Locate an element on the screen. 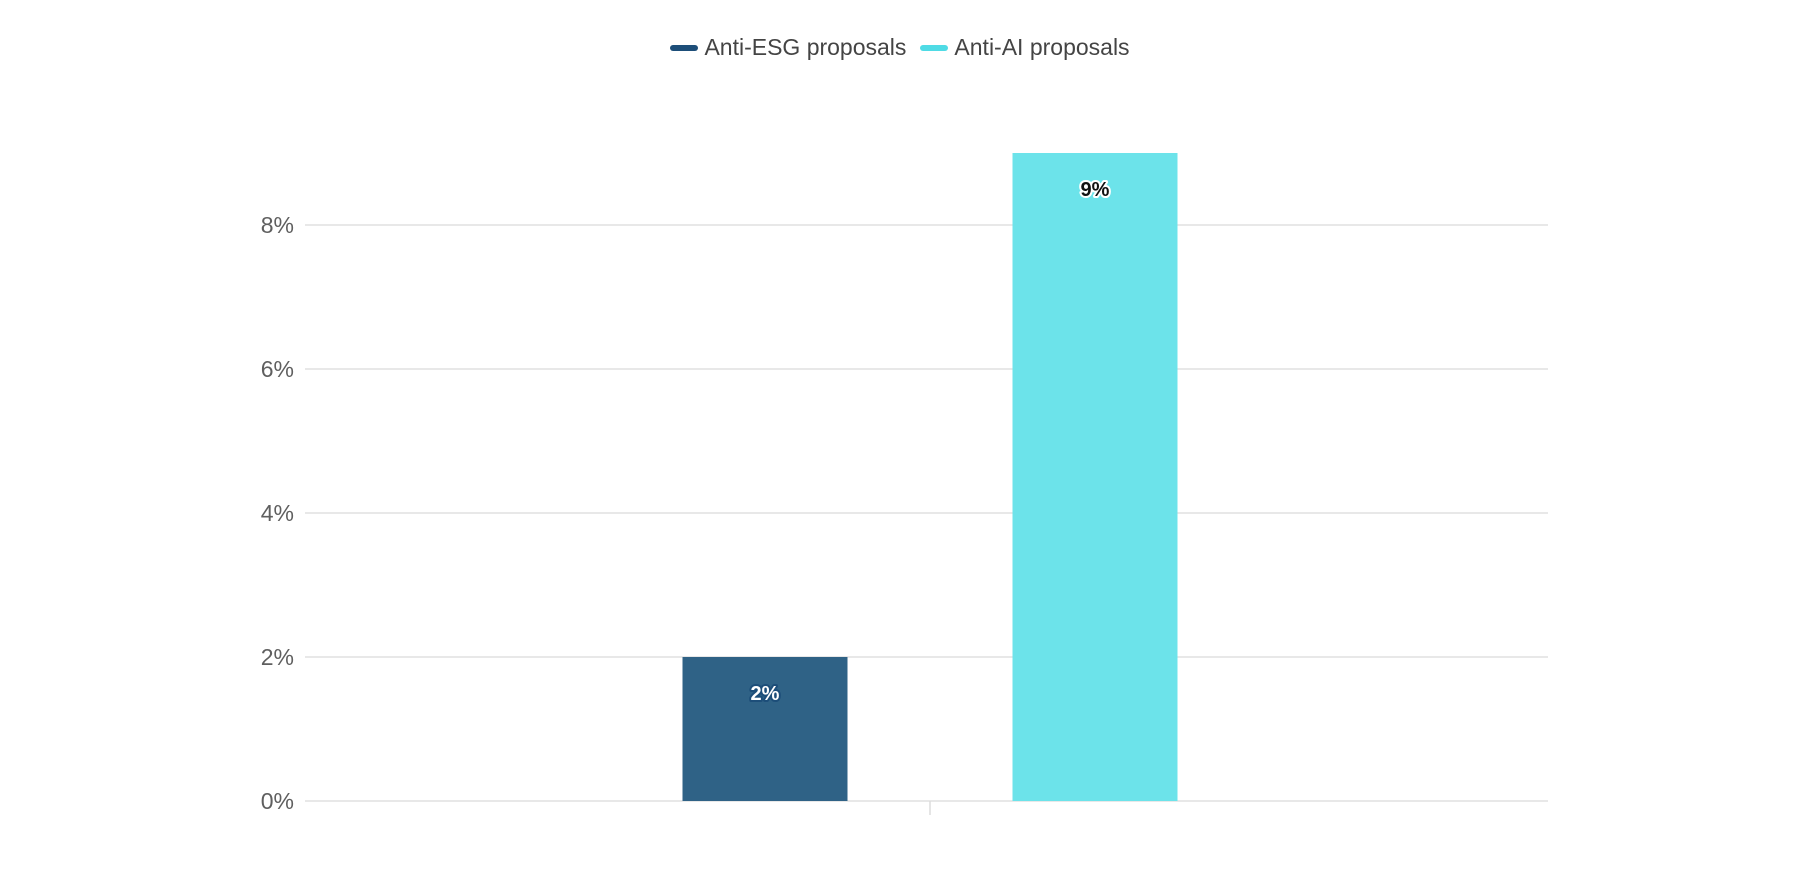 The width and height of the screenshot is (1800, 881). y-tick-label-4: 8% is located at coordinates (277, 225).